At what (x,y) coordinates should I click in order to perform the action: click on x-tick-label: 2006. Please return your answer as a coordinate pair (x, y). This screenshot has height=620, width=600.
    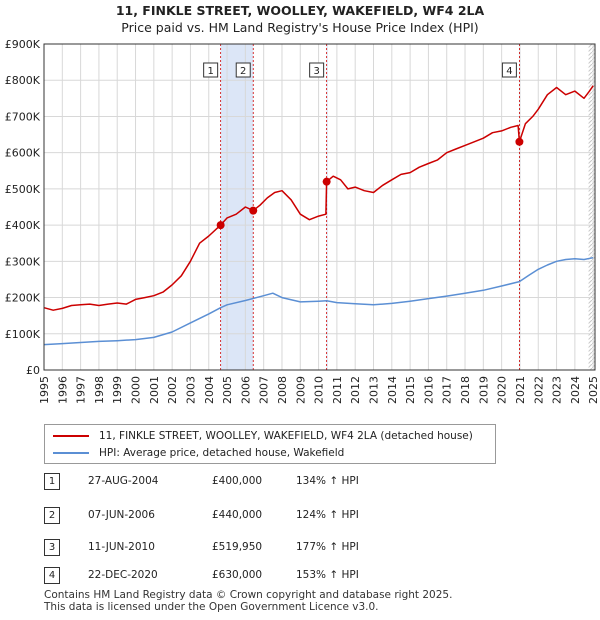
    Looking at the image, I should click on (245, 390).